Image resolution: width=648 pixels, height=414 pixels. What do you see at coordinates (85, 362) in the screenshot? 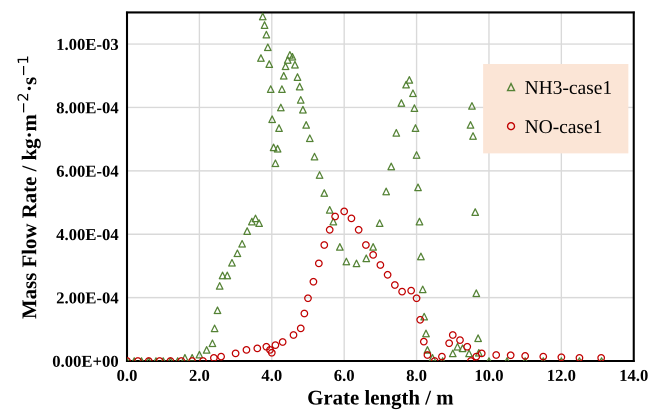
I see `y-tick-label: 0.00E+00` at bounding box center [85, 362].